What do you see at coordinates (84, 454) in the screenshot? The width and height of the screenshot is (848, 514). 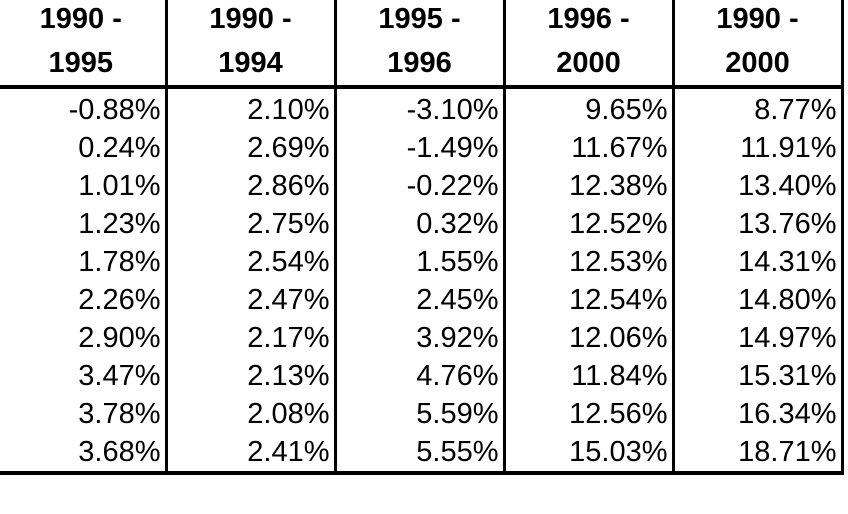 I see `table-cell: 3.68%` at bounding box center [84, 454].